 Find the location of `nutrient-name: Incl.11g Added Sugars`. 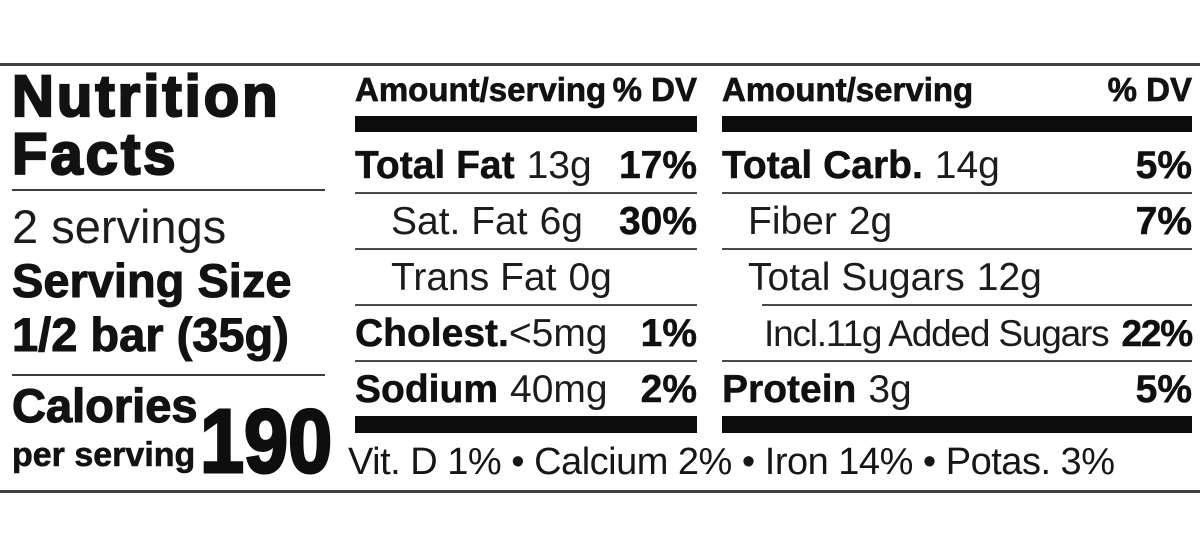

nutrient-name: Incl.11g Added Sugars is located at coordinates (937, 333).